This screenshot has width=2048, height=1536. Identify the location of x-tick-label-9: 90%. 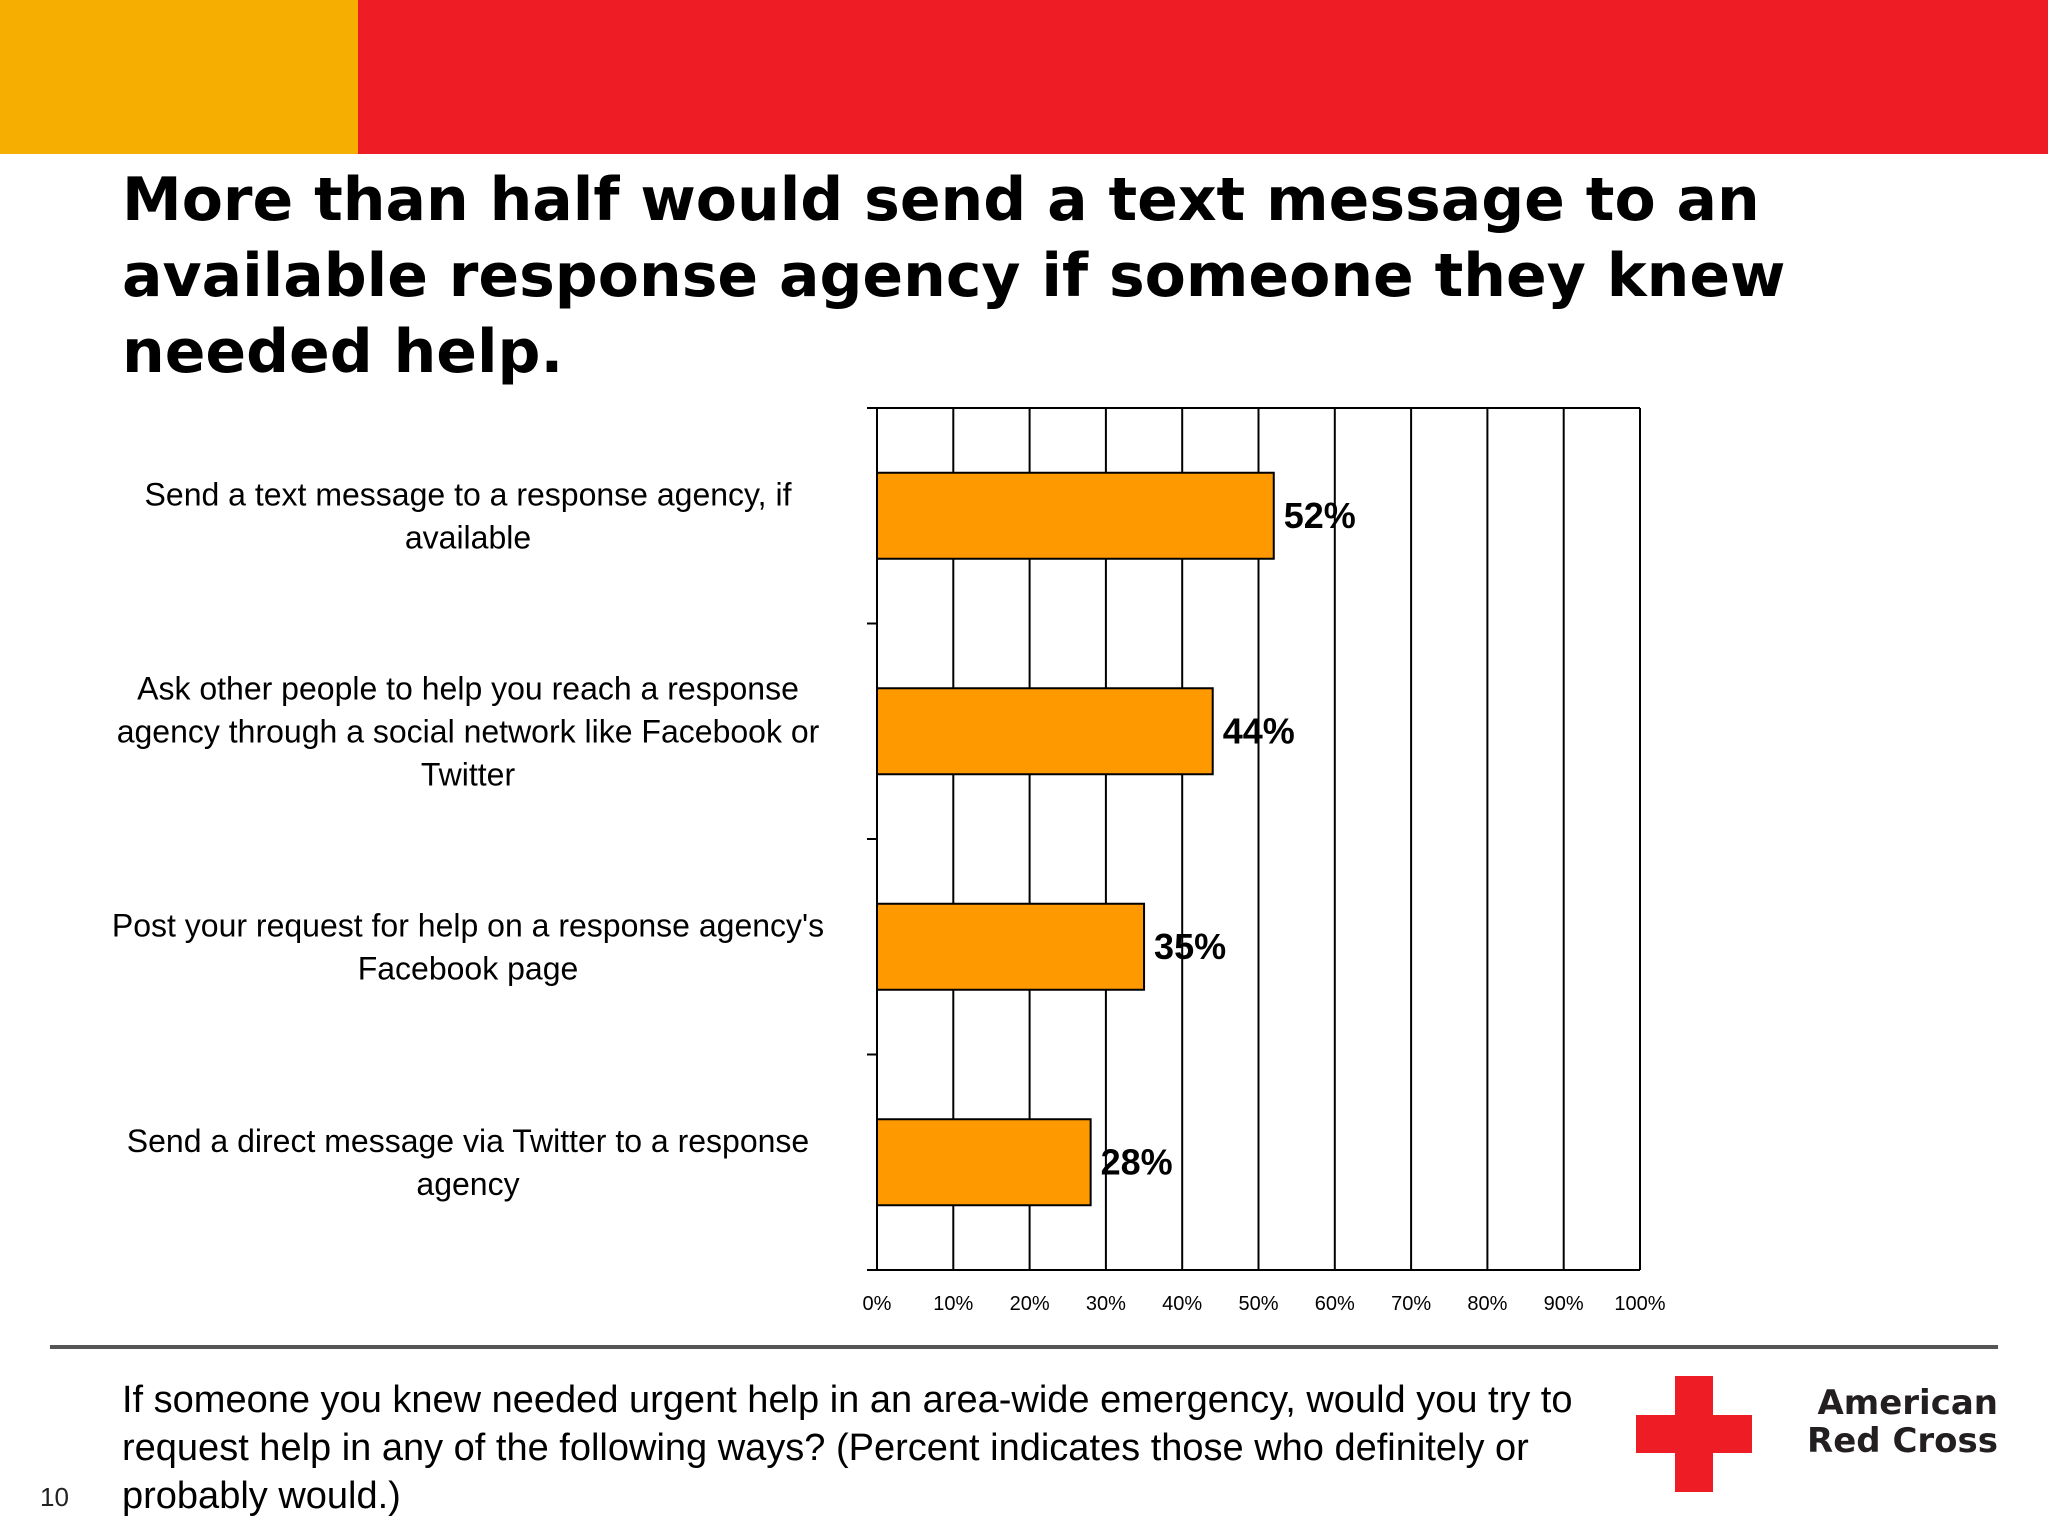
(1564, 1304).